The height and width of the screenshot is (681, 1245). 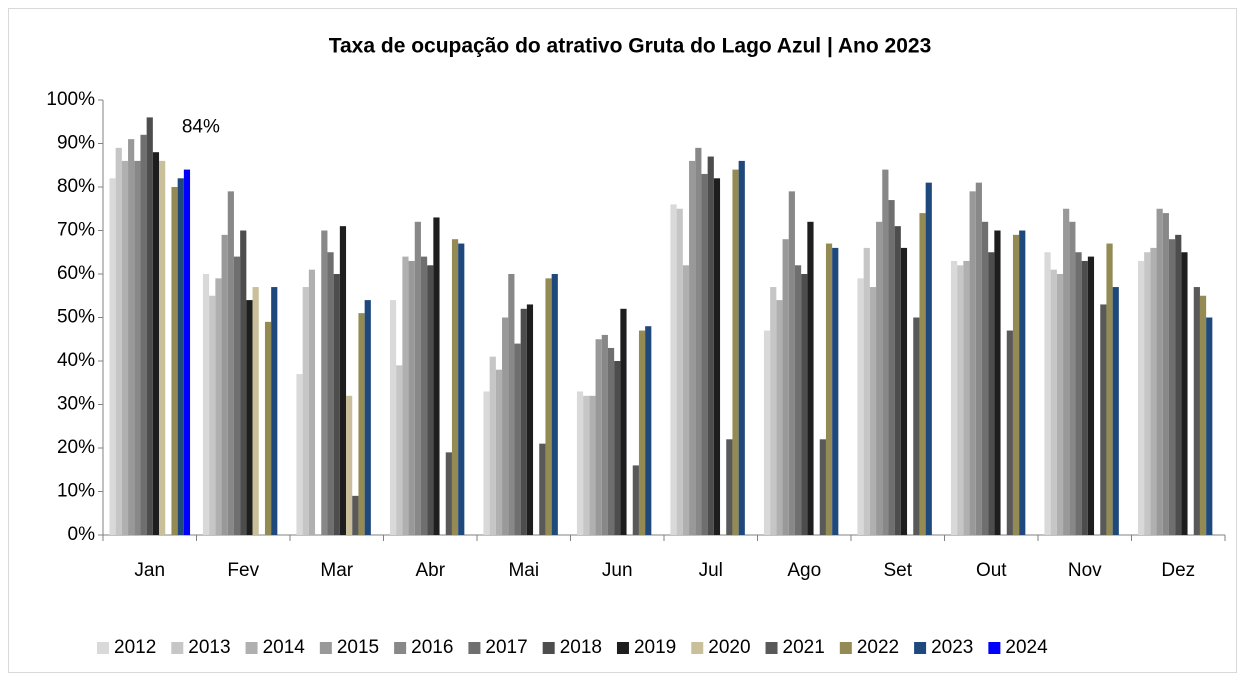 What do you see at coordinates (897, 570) in the screenshot?
I see `x-tick-label: Set` at bounding box center [897, 570].